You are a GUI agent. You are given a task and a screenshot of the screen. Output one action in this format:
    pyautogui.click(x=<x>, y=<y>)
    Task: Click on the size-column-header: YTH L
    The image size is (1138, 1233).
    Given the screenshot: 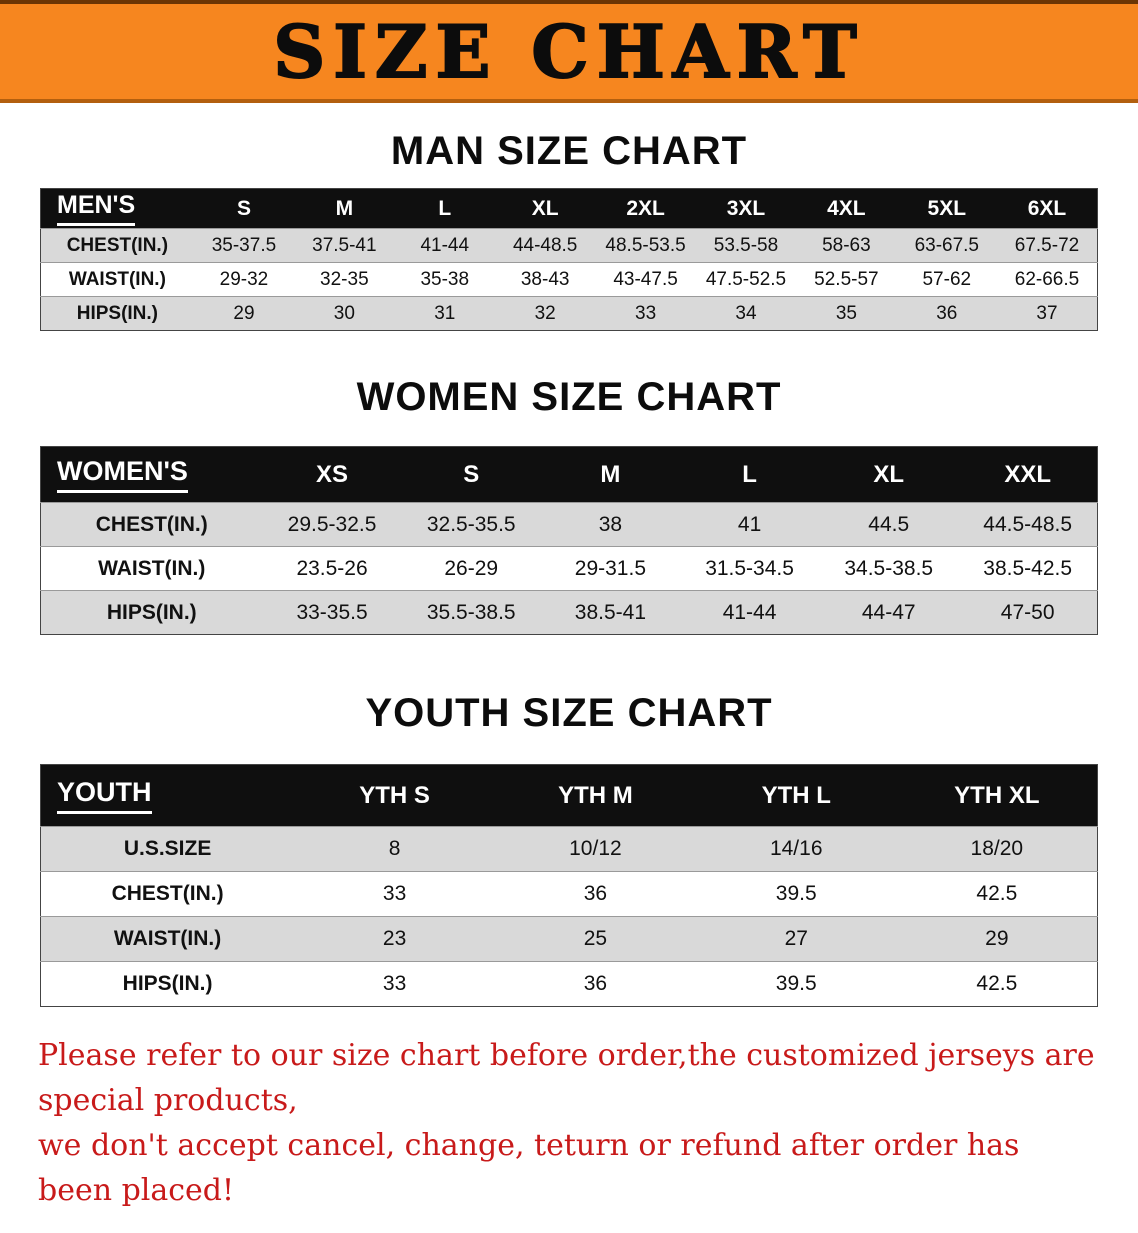 What is the action you would take?
    pyautogui.click(x=796, y=795)
    